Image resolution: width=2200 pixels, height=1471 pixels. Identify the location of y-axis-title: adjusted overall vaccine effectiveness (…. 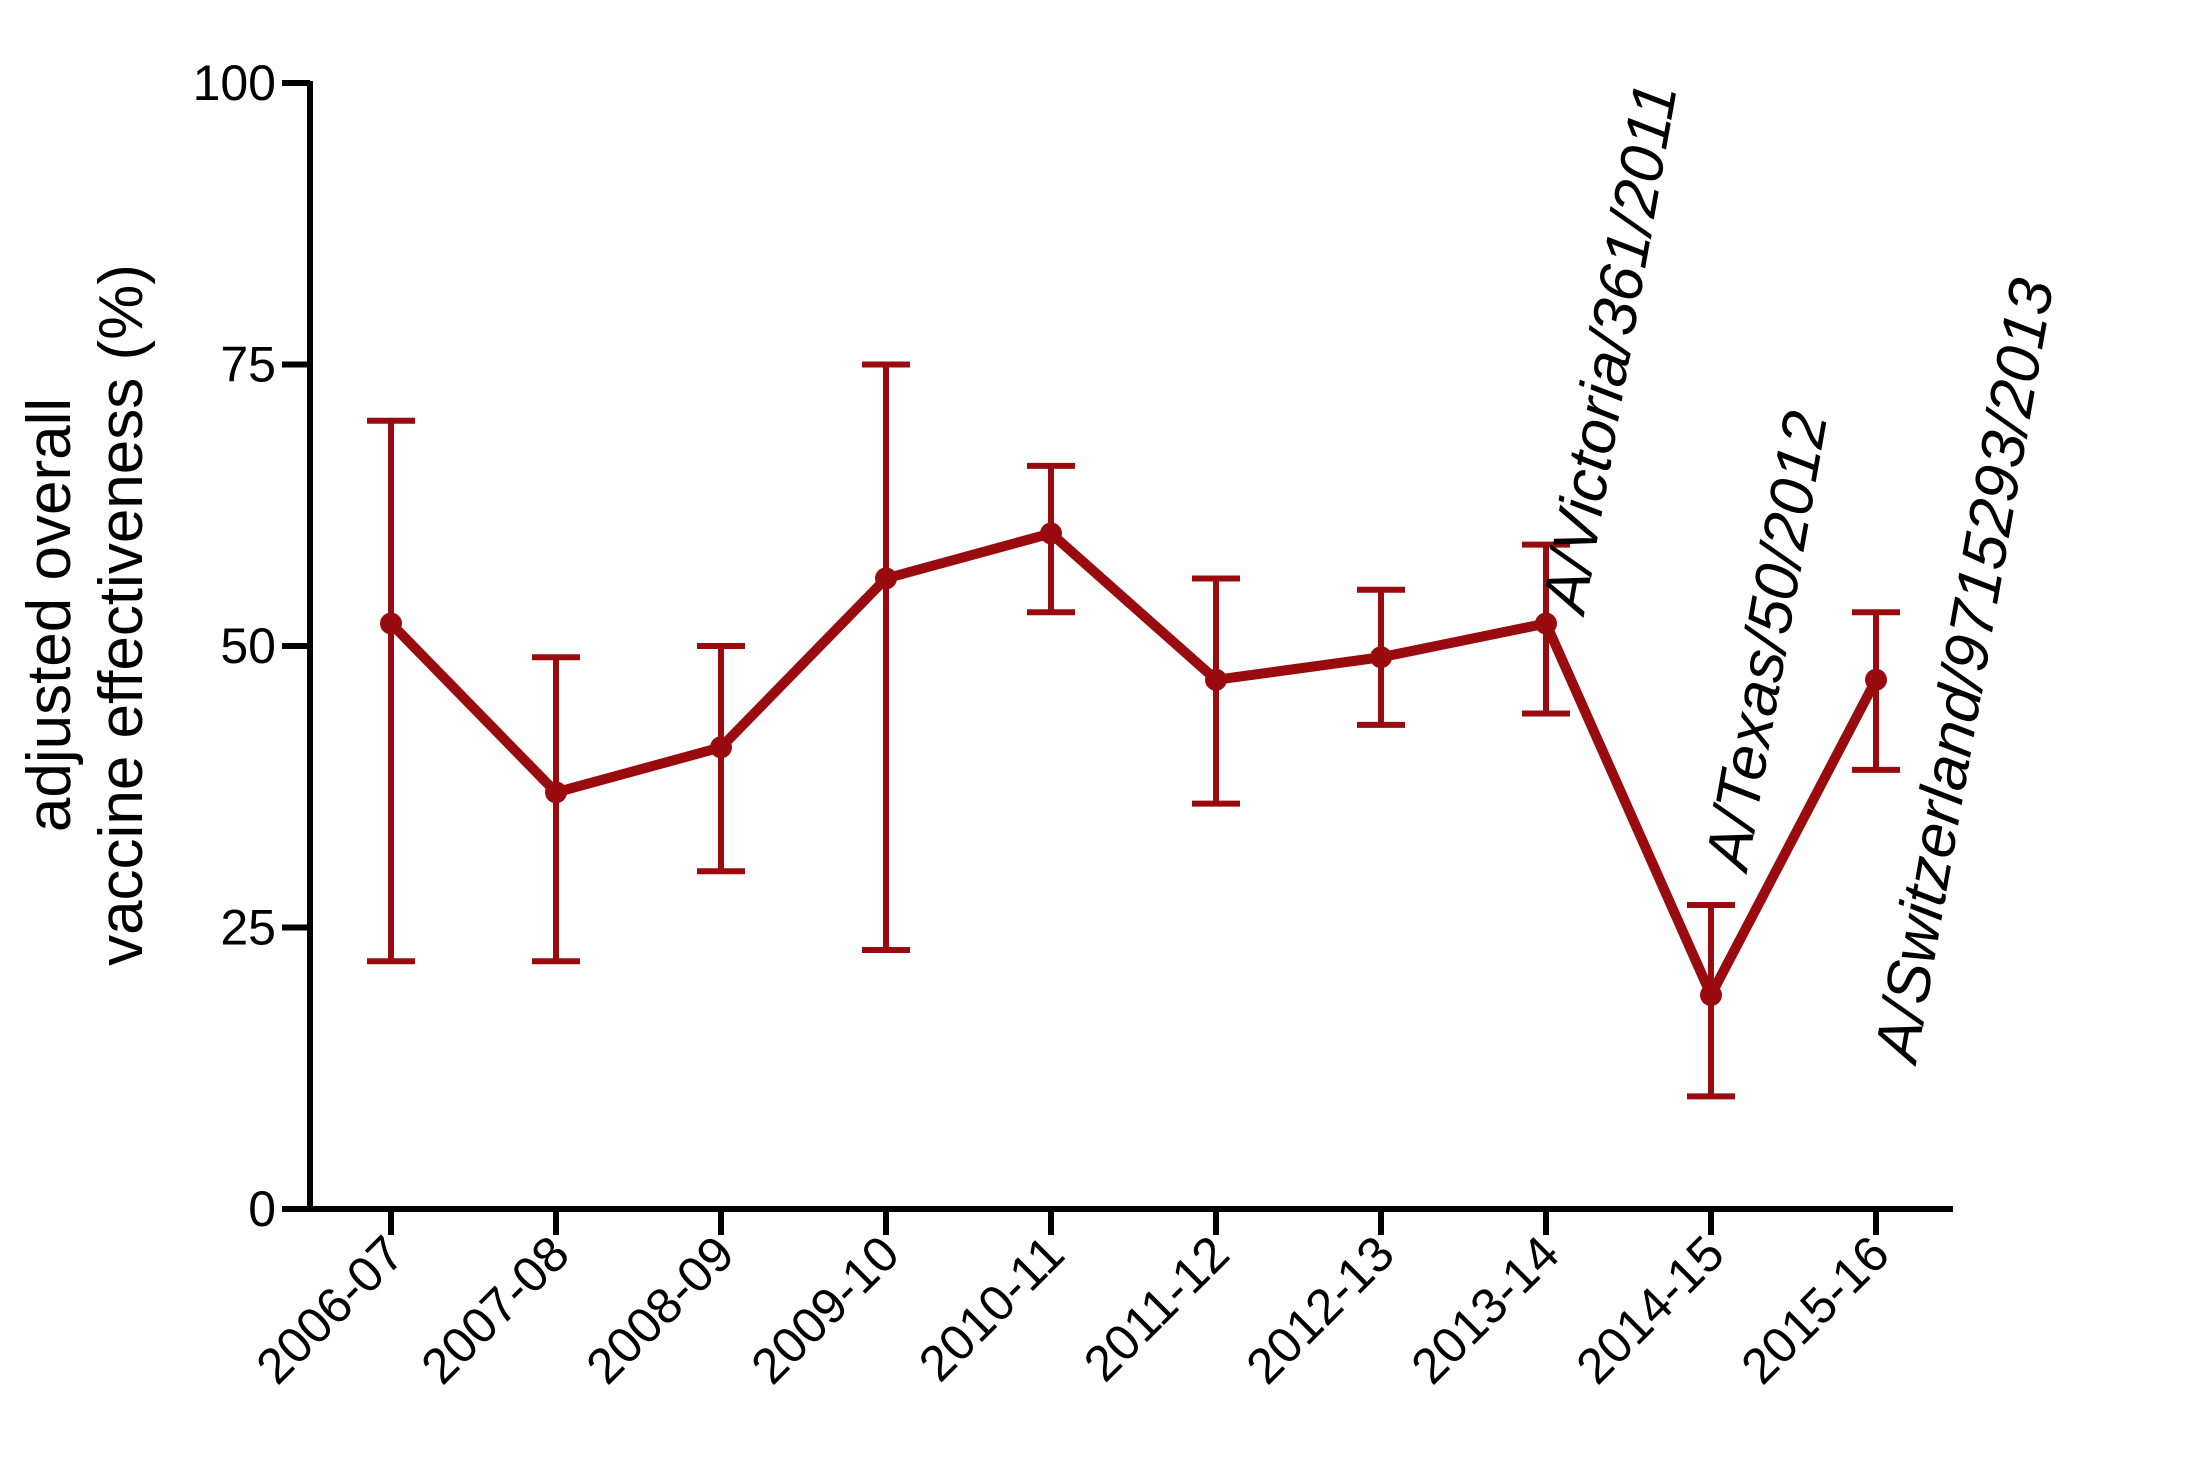
(85, 615).